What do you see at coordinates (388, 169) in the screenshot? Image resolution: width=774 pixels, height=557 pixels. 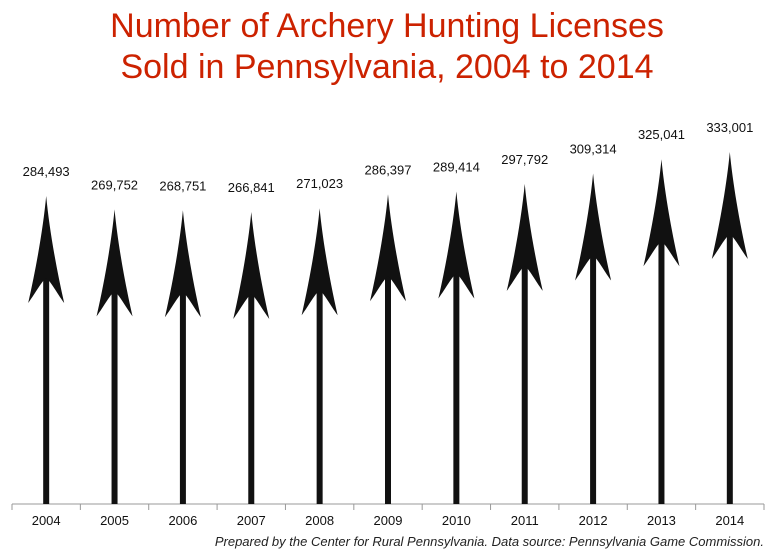 I see `data-label: 286,397` at bounding box center [388, 169].